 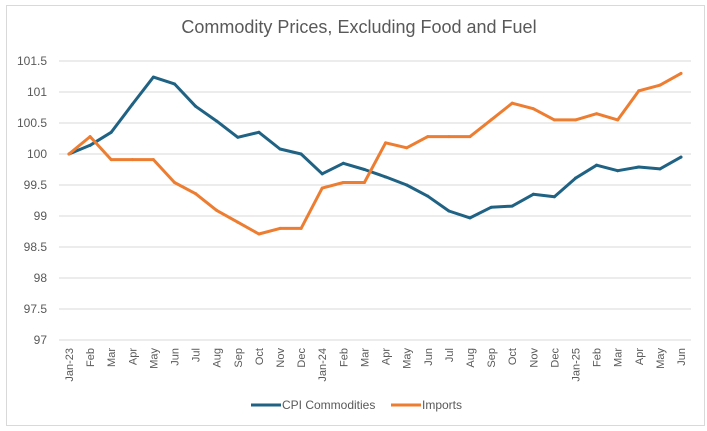 What do you see at coordinates (32, 200) in the screenshot?
I see `y-axis-tick-labels: 97 97.5 98 98.5 99 99.5 100 100.5 101 101.5` at bounding box center [32, 200].